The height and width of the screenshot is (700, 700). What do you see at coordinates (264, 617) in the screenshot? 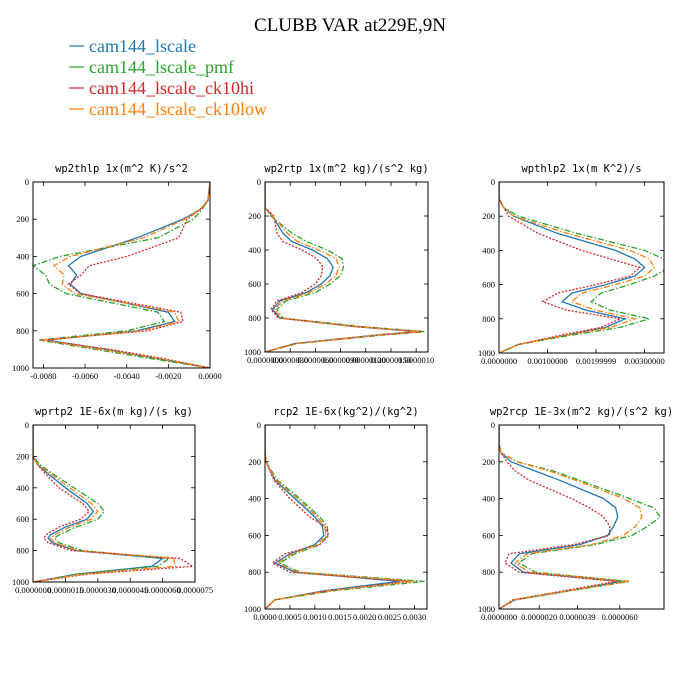
I see `panel-5-xtick-label: 0.0000` at bounding box center [264, 617].